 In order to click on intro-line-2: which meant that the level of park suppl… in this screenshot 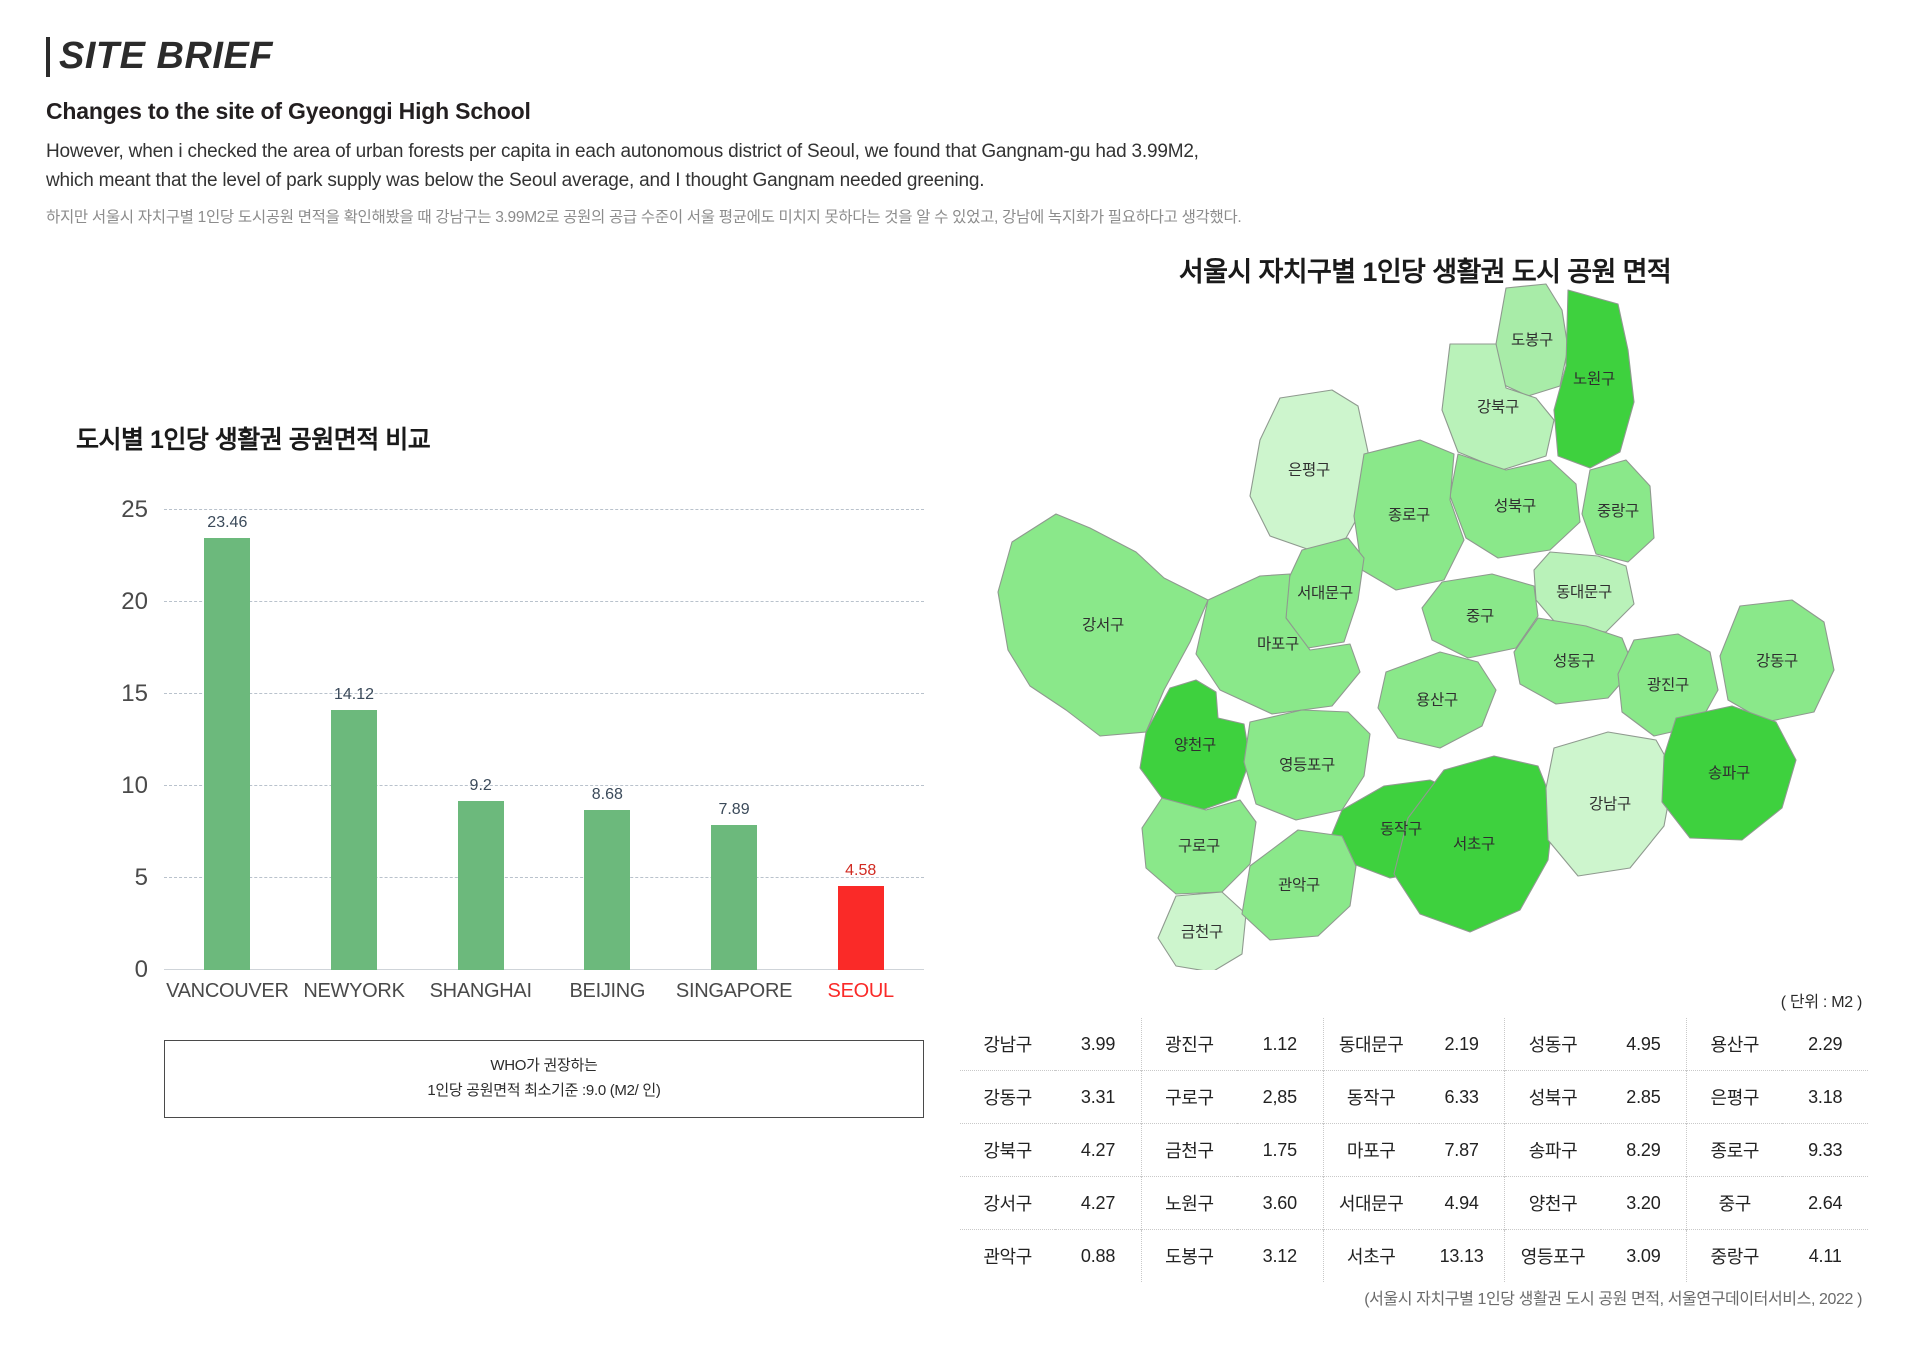, I will do `click(515, 181)`.